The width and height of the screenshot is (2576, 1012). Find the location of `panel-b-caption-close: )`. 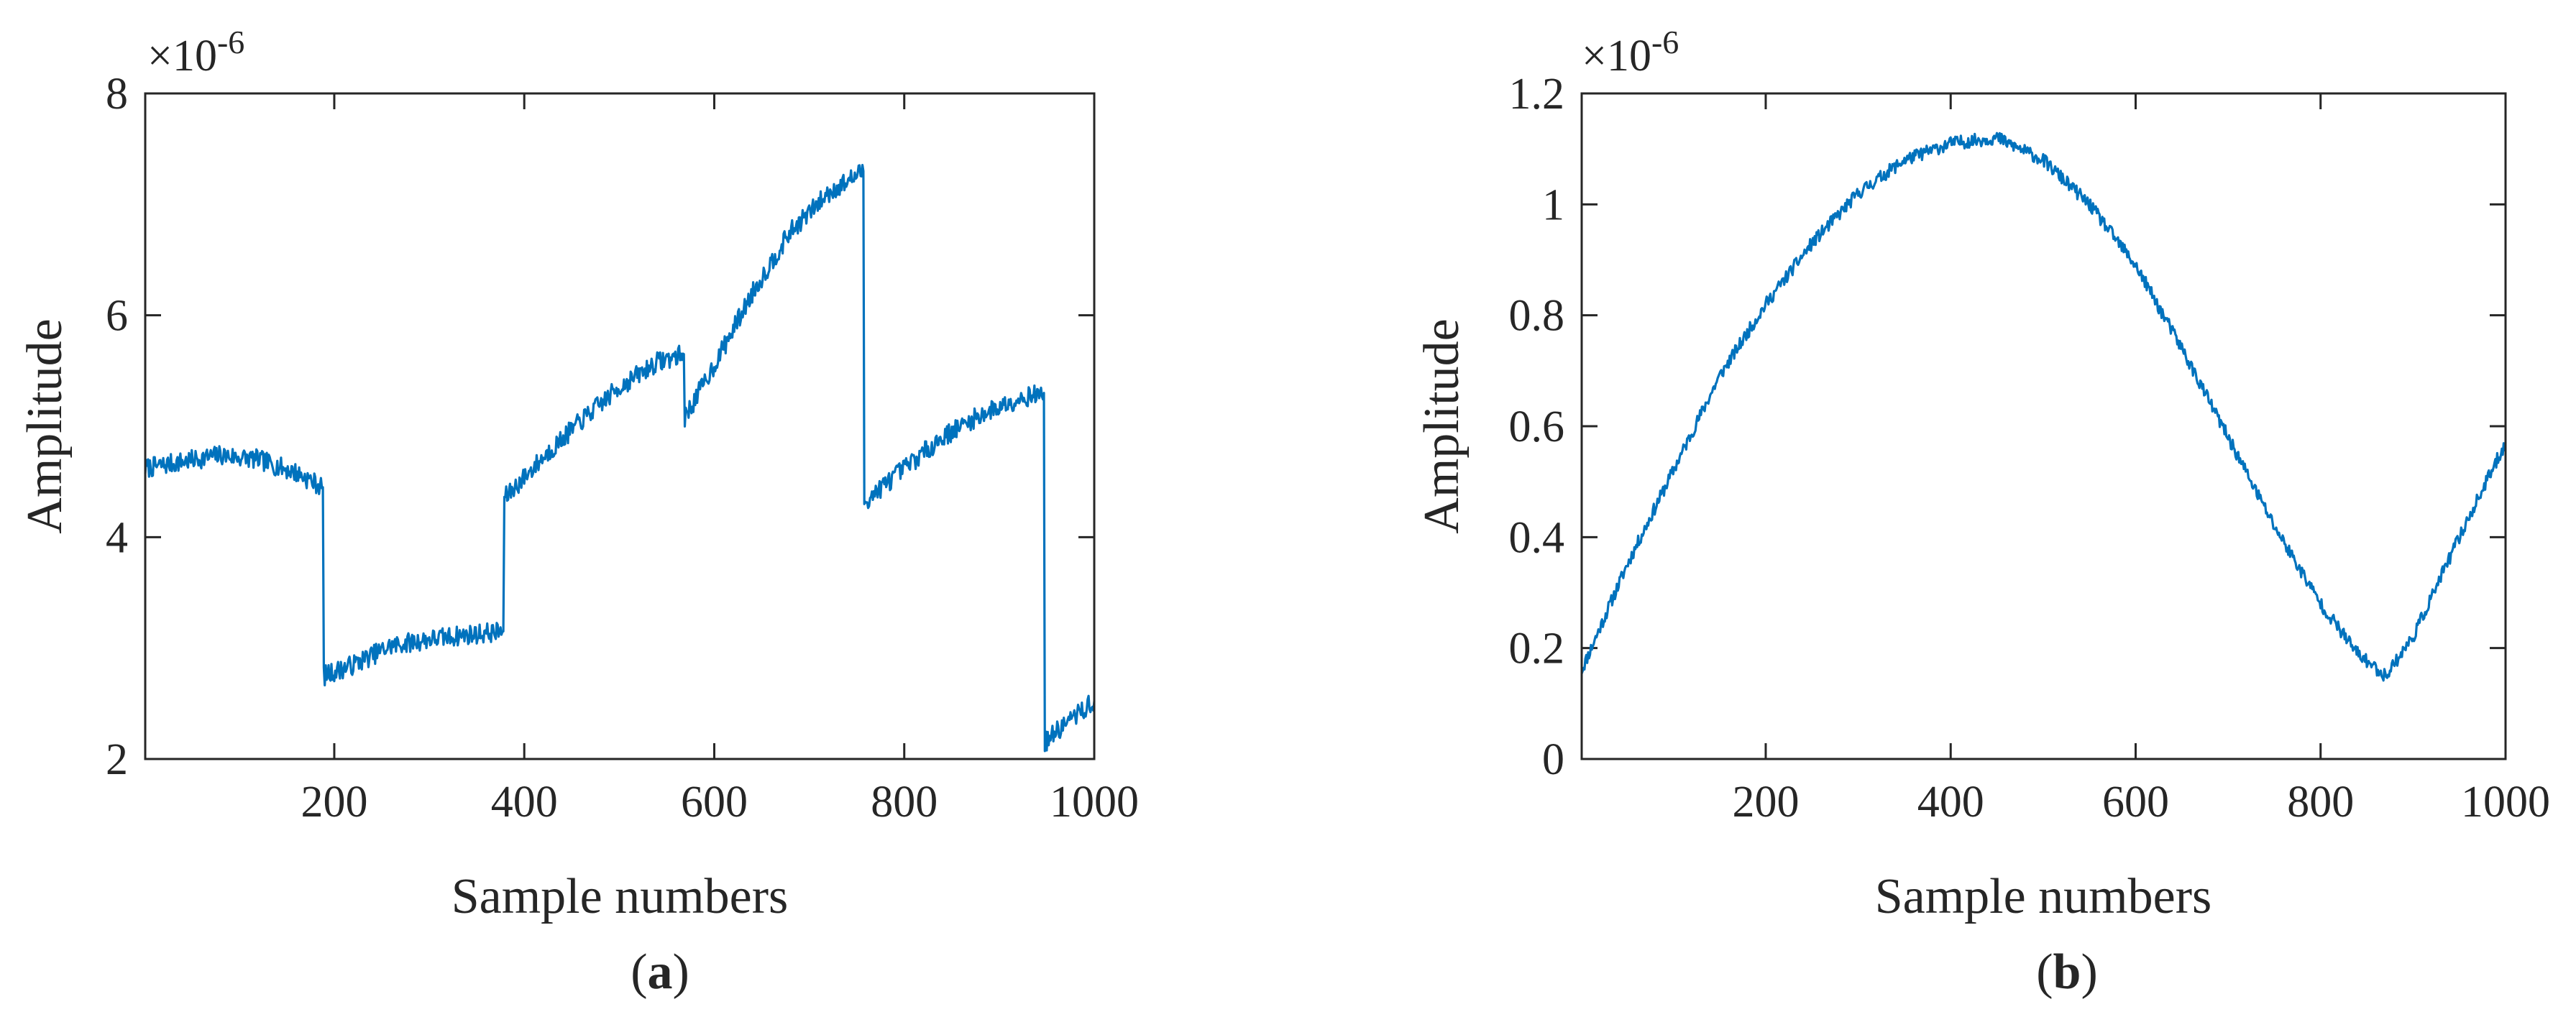

panel-b-caption-close: ) is located at coordinates (2089, 972).